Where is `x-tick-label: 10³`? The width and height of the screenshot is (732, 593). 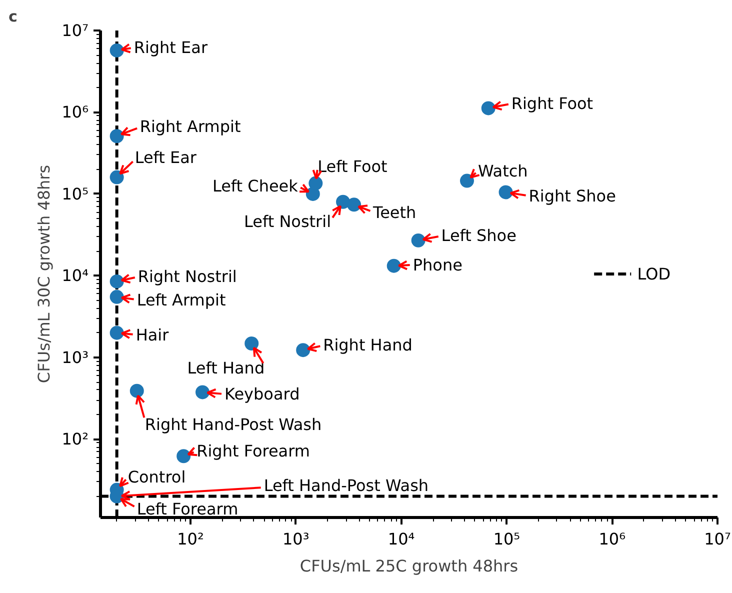
x-tick-label: 10³ is located at coordinates (296, 539).